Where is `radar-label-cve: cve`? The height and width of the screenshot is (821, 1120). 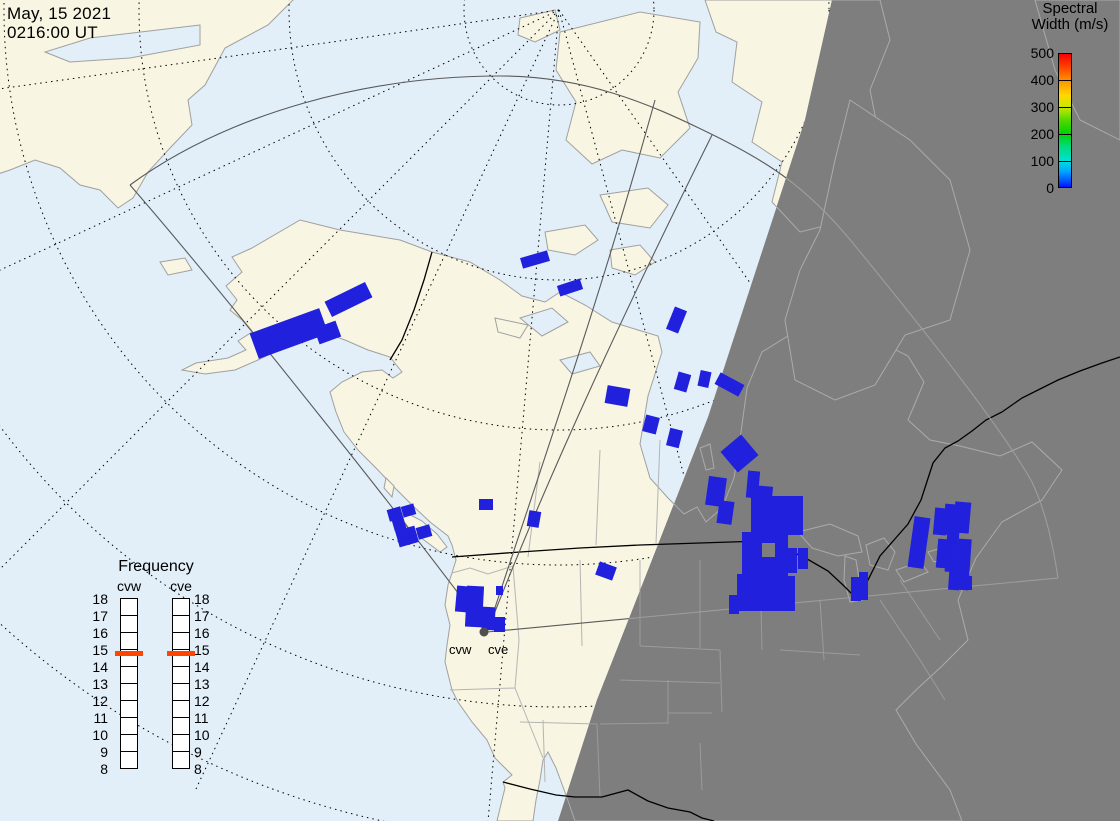 radar-label-cve: cve is located at coordinates (498, 649).